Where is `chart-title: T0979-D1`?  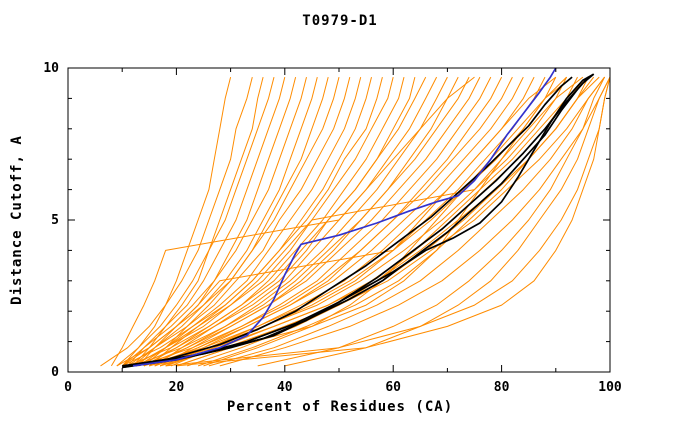
chart-title: T0979-D1 is located at coordinates (340, 21).